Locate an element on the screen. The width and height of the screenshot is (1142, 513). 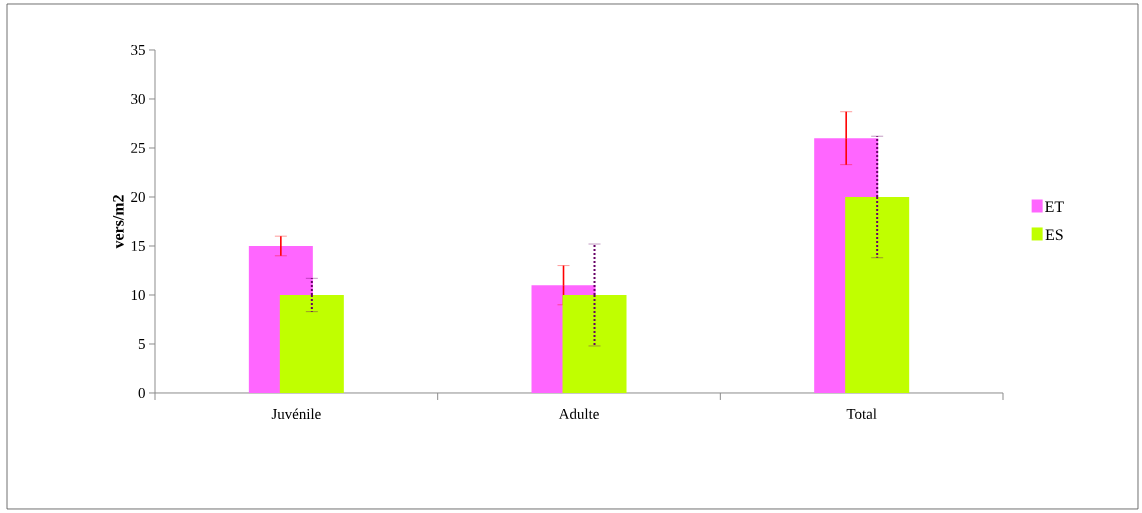
legend-label: ES is located at coordinates (1054, 235).